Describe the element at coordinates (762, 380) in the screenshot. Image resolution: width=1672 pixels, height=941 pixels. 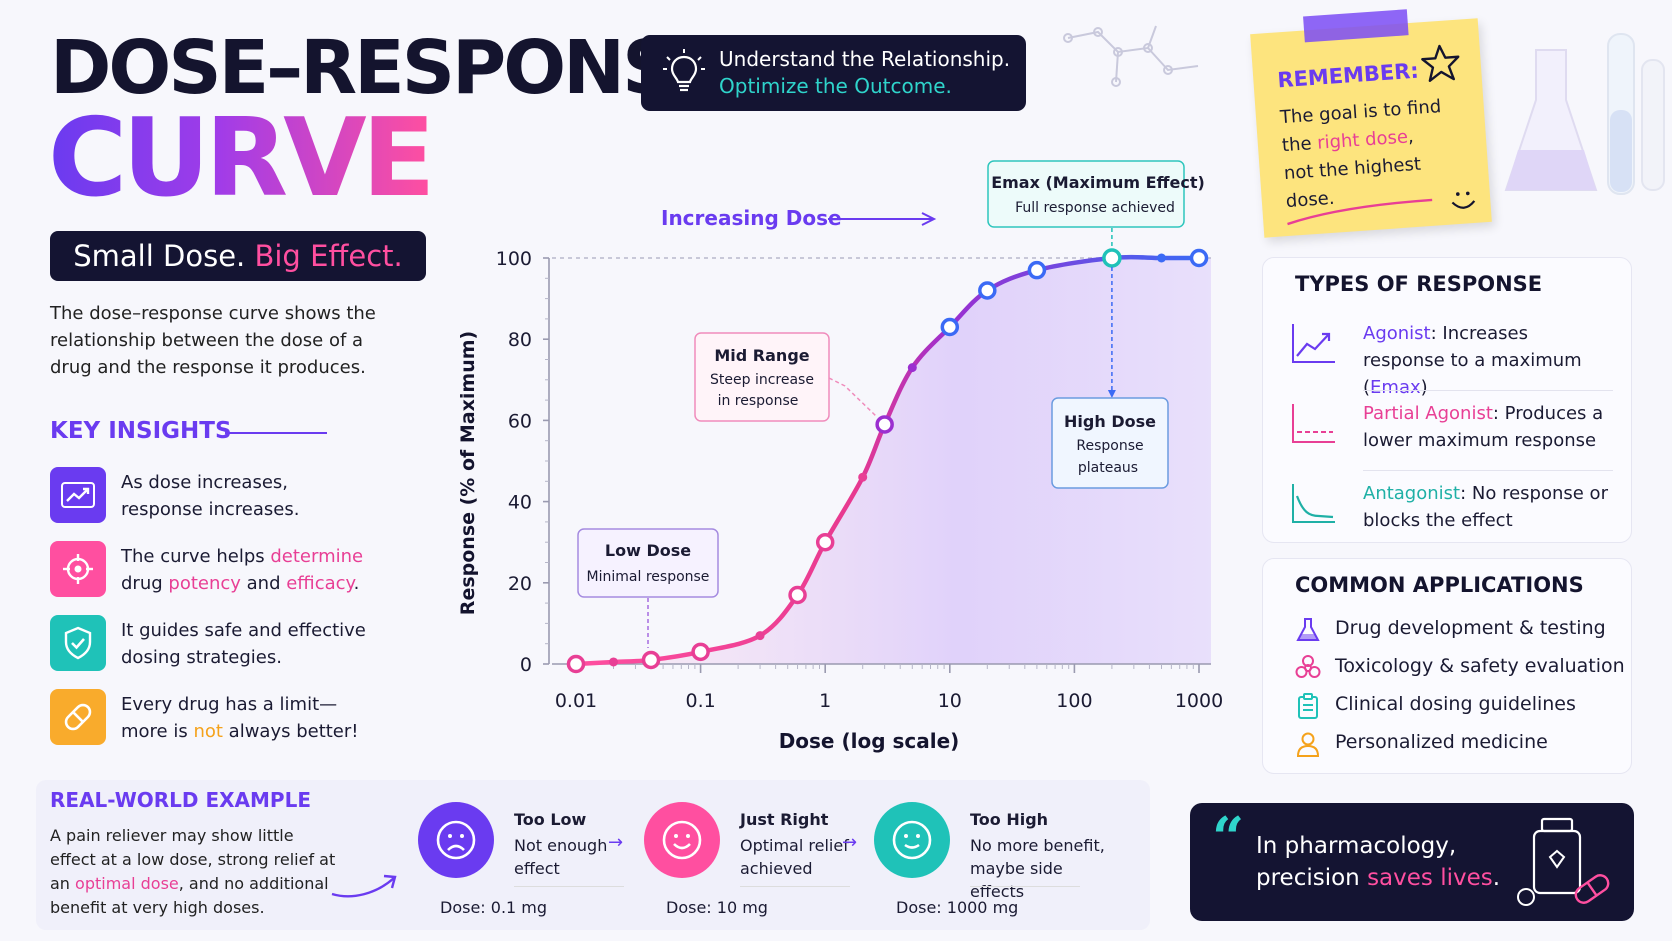
I see `callout-text-1: Steep increase` at that location.